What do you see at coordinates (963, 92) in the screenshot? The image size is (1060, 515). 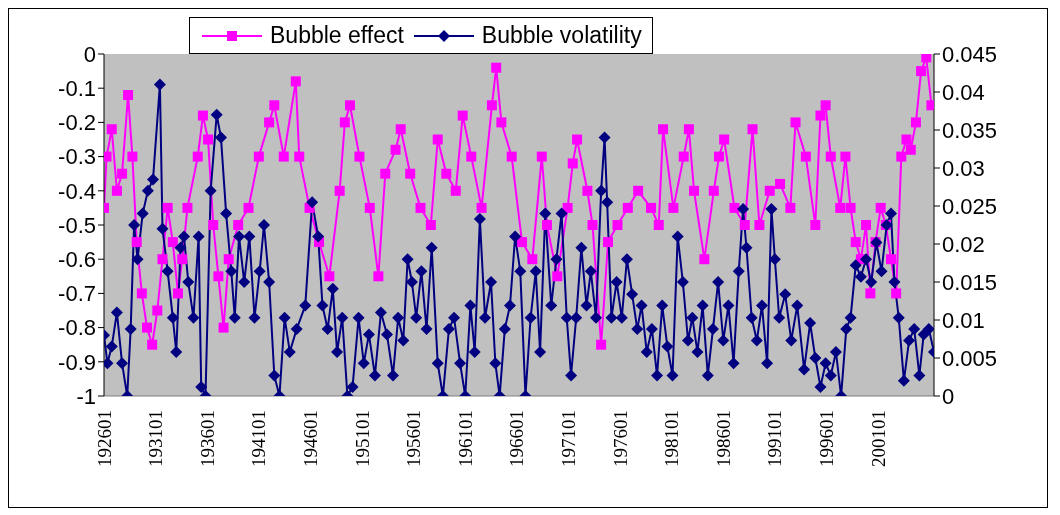 I see `y2-tick-label: 0.04` at bounding box center [963, 92].